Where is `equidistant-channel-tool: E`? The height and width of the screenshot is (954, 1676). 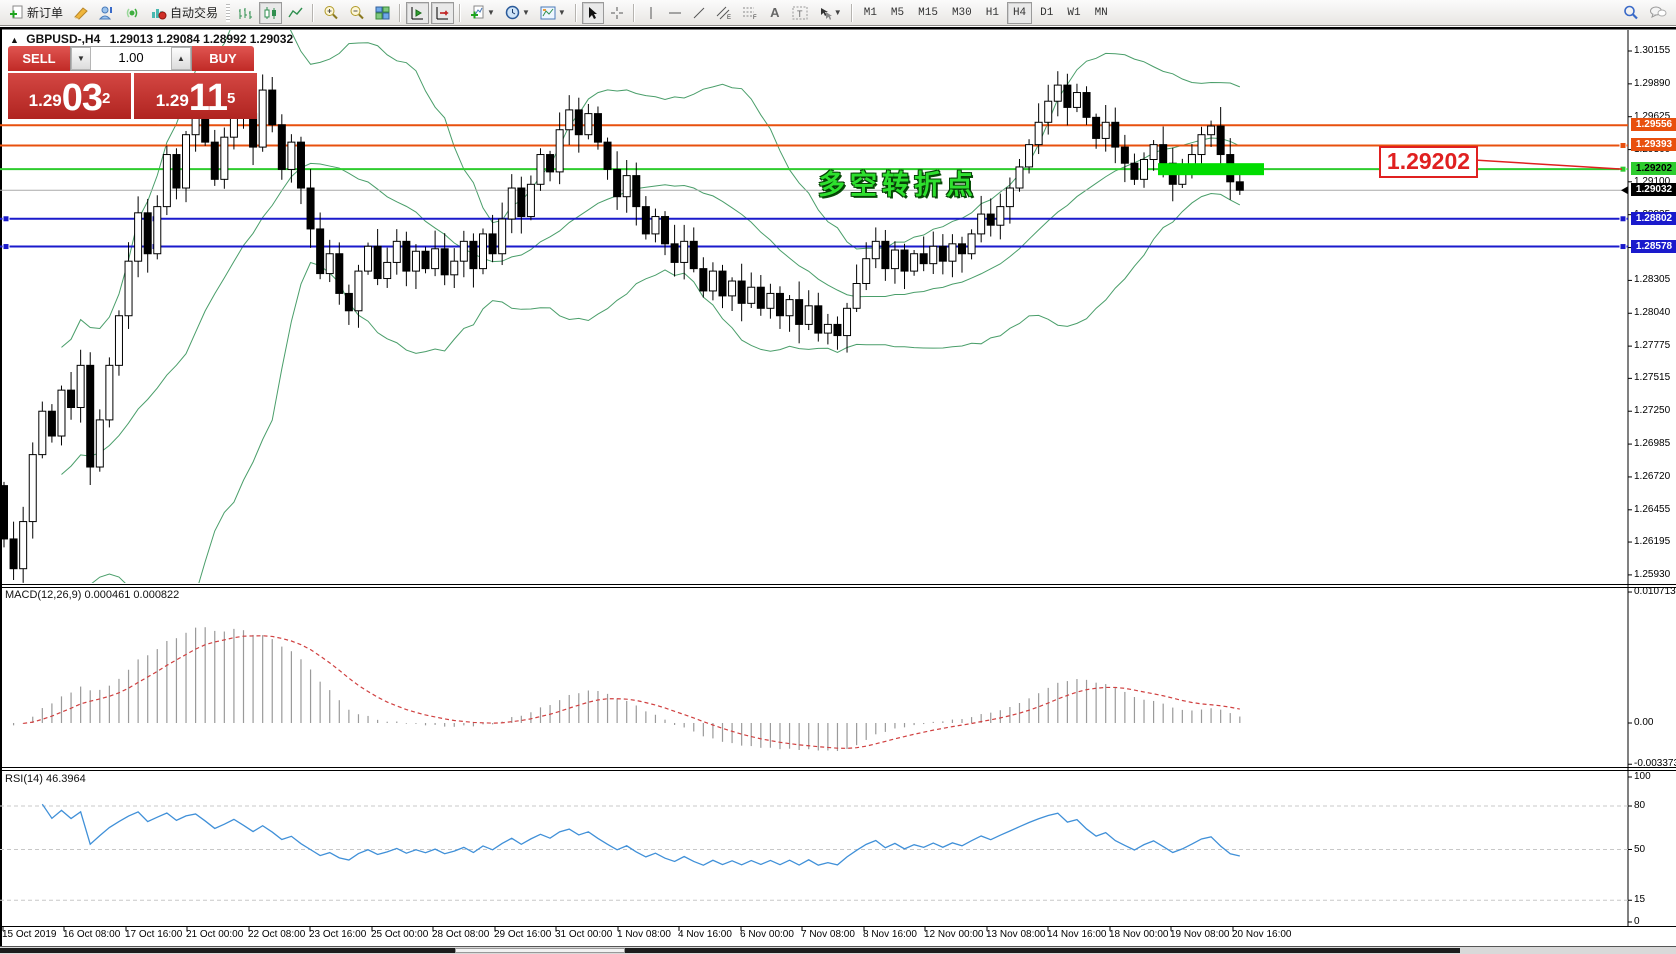 equidistant-channel-tool: E is located at coordinates (724, 13).